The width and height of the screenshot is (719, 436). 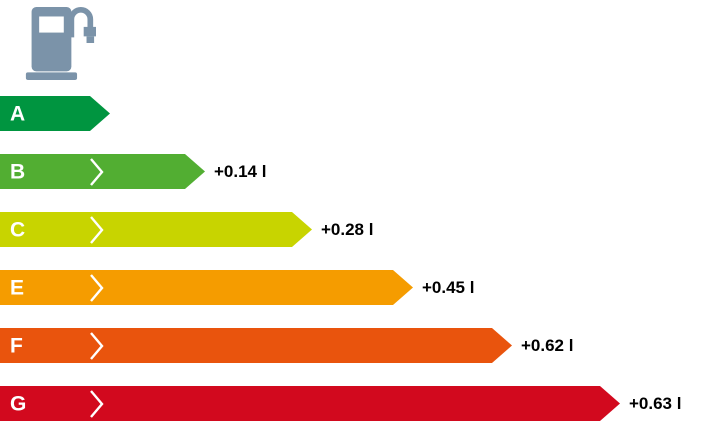 I want to click on value-label: +0.28 l, so click(x=347, y=229).